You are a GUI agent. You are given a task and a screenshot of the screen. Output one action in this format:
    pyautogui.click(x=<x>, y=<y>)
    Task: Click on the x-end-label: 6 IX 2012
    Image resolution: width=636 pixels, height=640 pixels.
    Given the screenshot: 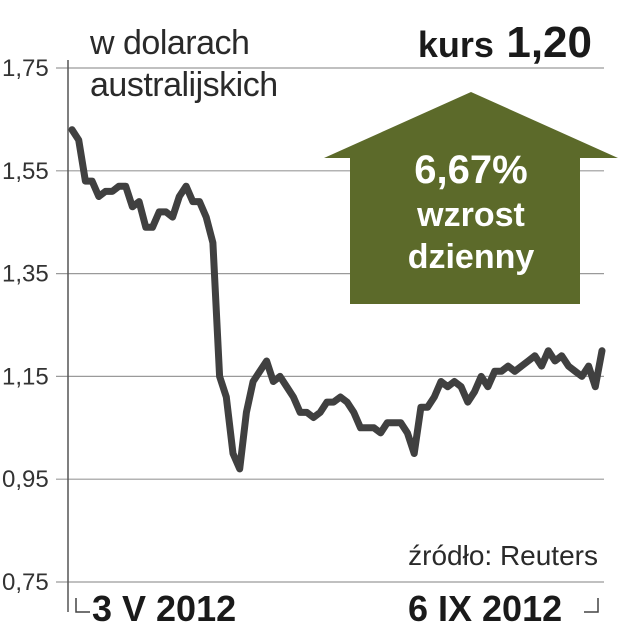 What is the action you would take?
    pyautogui.click(x=485, y=608)
    